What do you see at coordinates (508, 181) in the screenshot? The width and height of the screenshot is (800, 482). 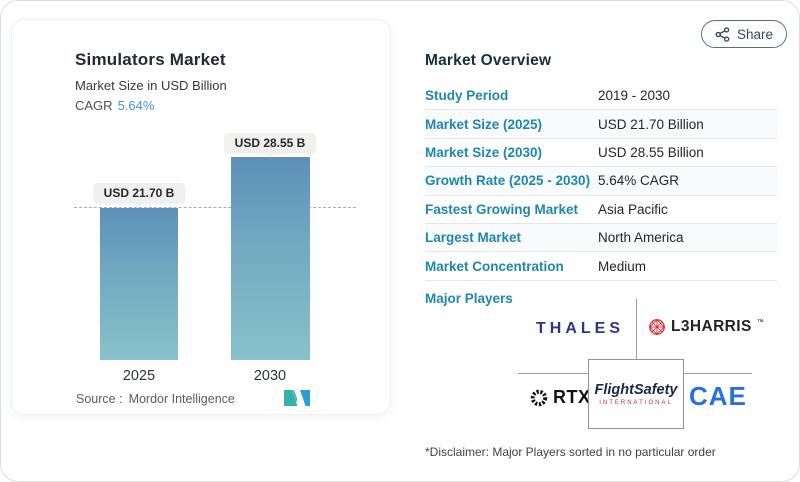 I see `row-label: Growth Rate (2025 - 2030)` at bounding box center [508, 181].